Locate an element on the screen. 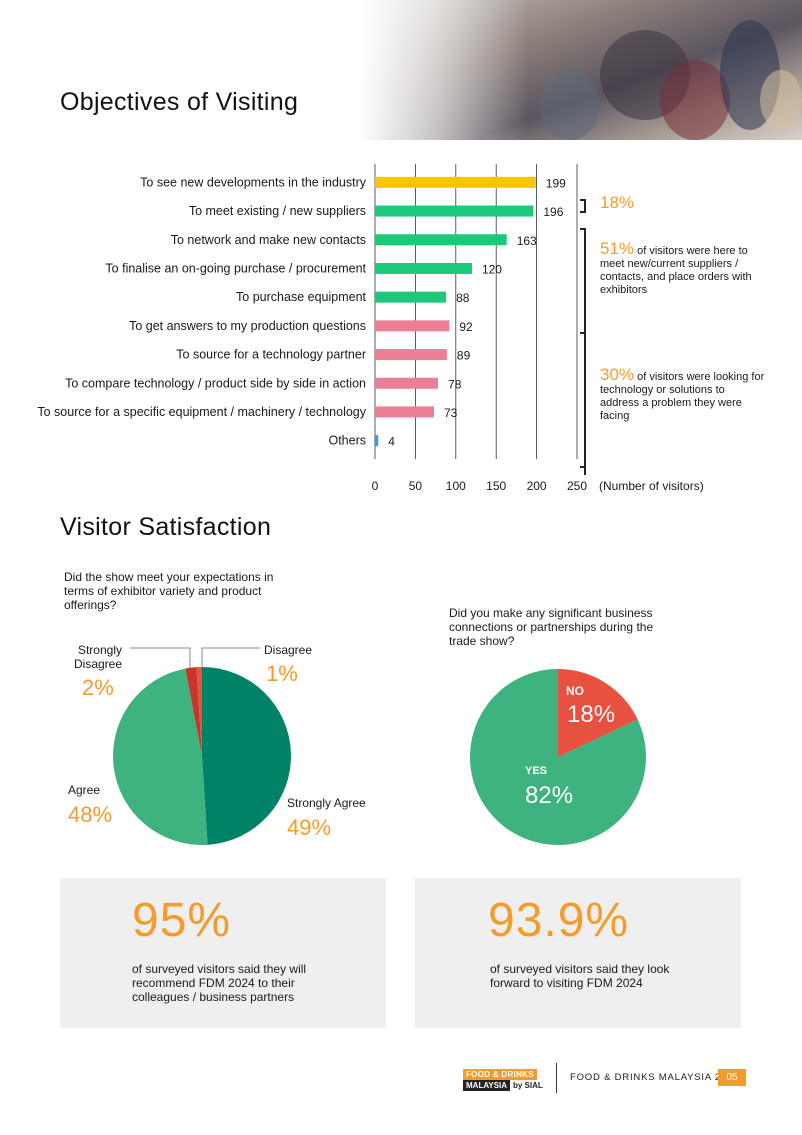  logo-line2: MALAYSIA is located at coordinates (487, 1085).